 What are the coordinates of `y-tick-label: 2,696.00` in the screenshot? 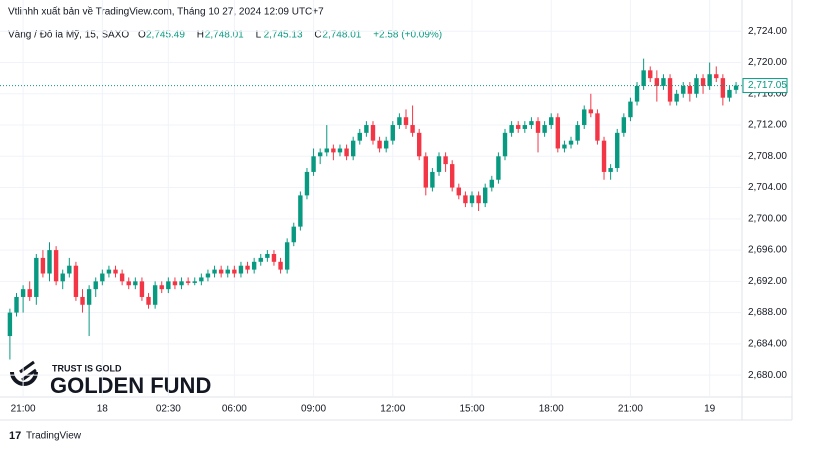 It's located at (767, 250).